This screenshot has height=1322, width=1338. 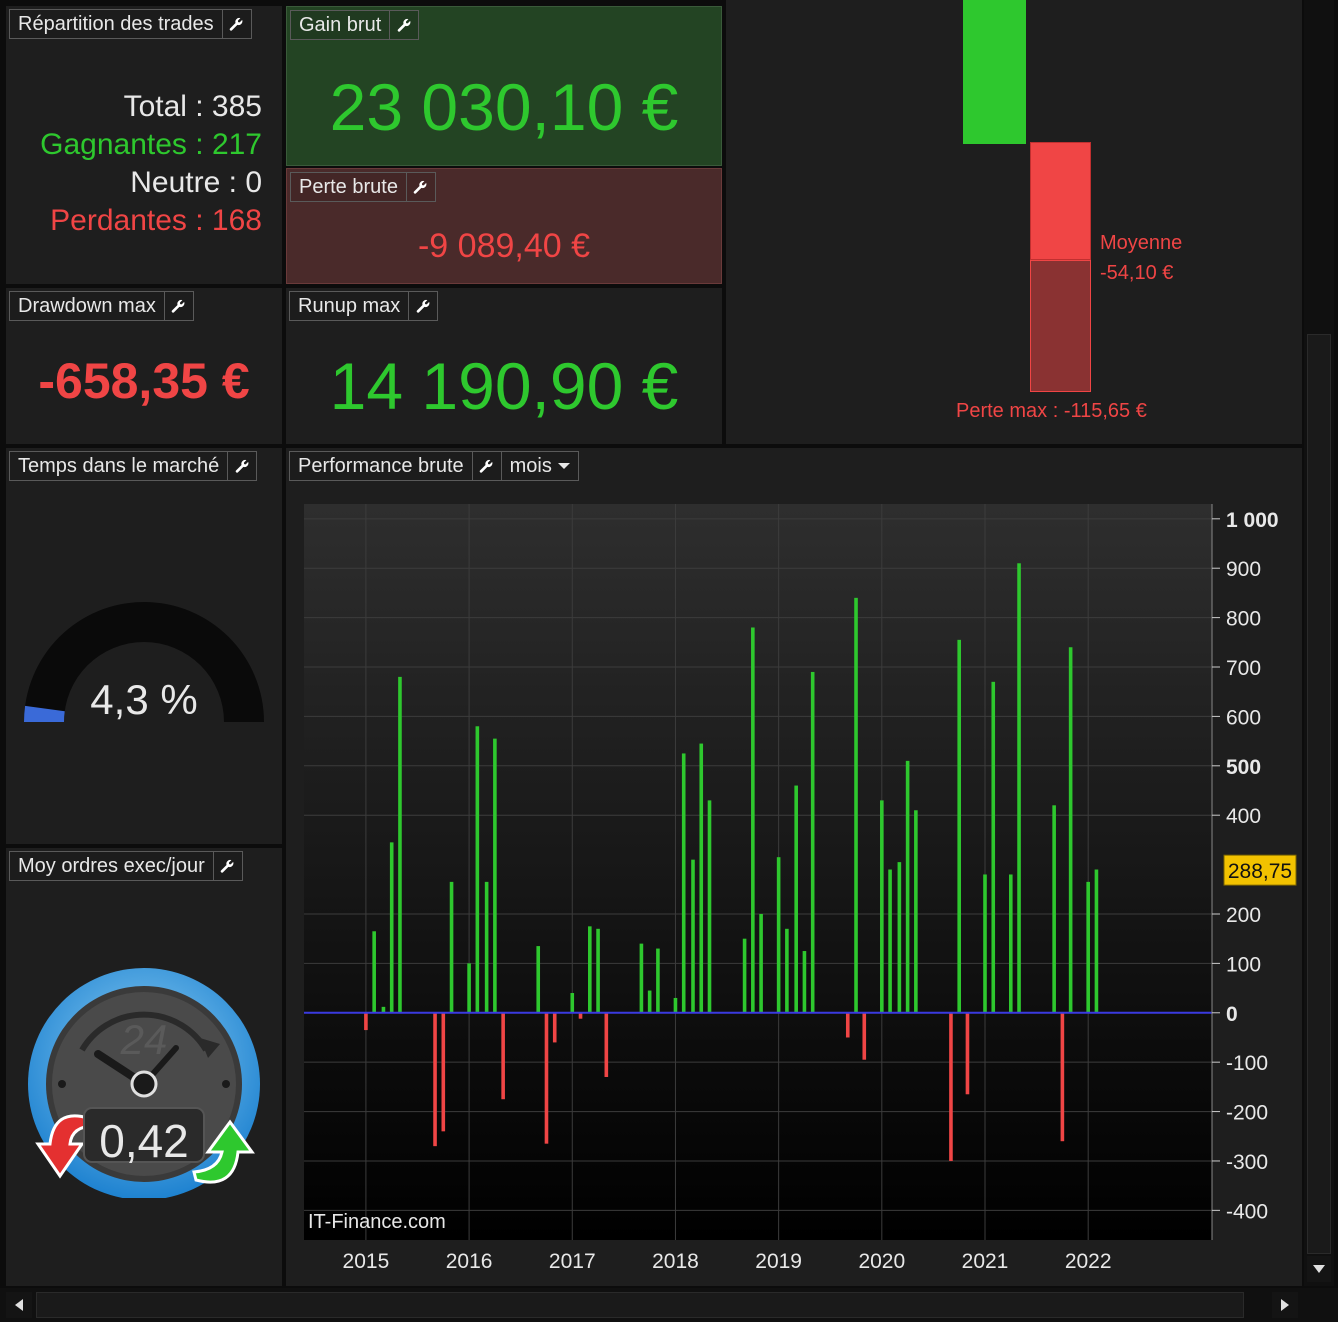 I want to click on y-tick-label: 700, so click(x=1243, y=668).